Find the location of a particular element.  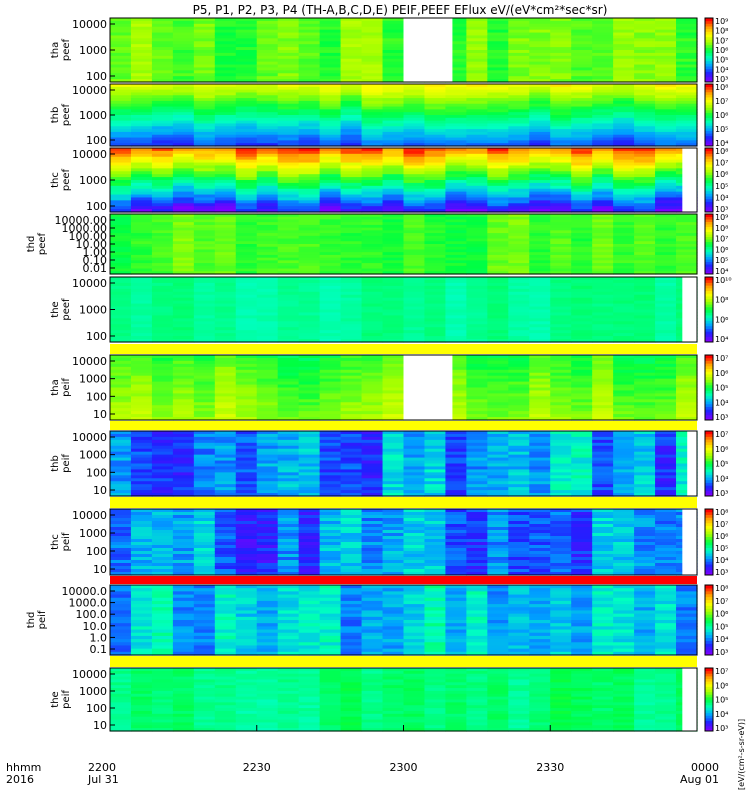

data-gap is located at coordinates (428, 50).